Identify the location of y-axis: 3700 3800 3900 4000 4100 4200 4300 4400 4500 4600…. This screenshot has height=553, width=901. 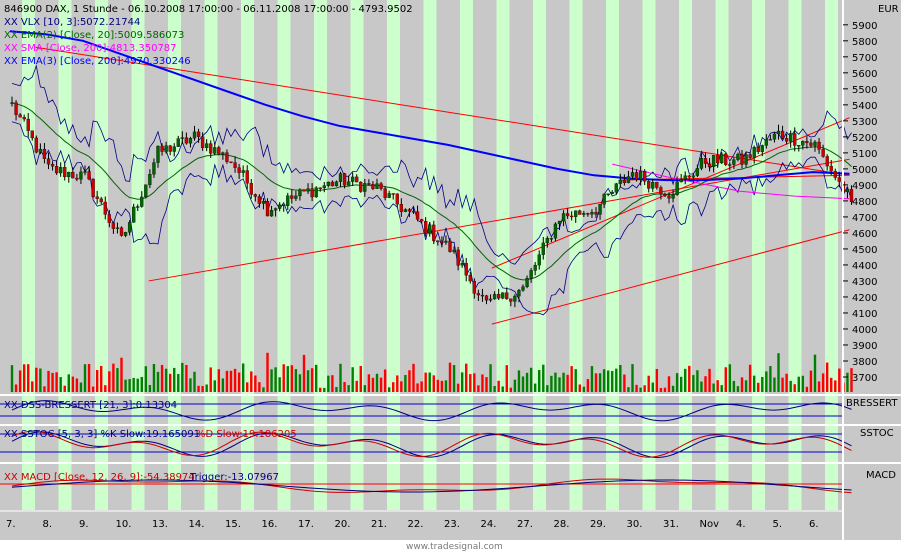
(860, 202).